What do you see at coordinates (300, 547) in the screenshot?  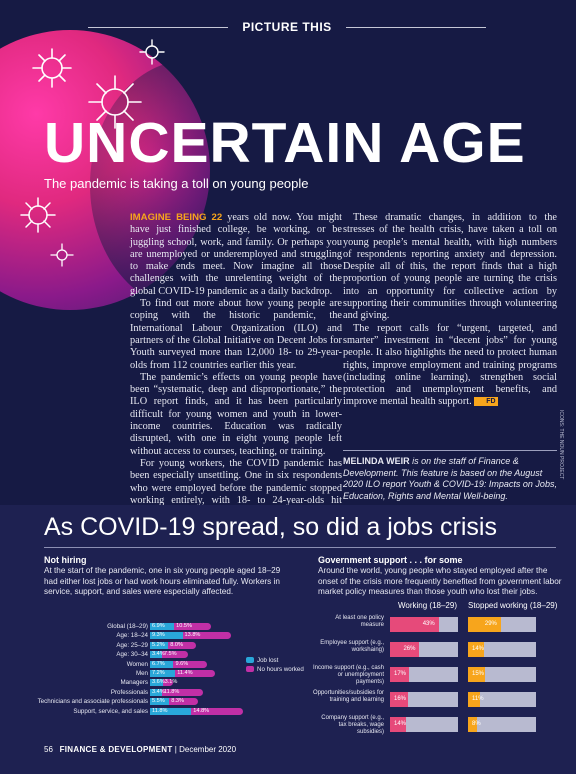 I see `infographic-divider` at bounding box center [300, 547].